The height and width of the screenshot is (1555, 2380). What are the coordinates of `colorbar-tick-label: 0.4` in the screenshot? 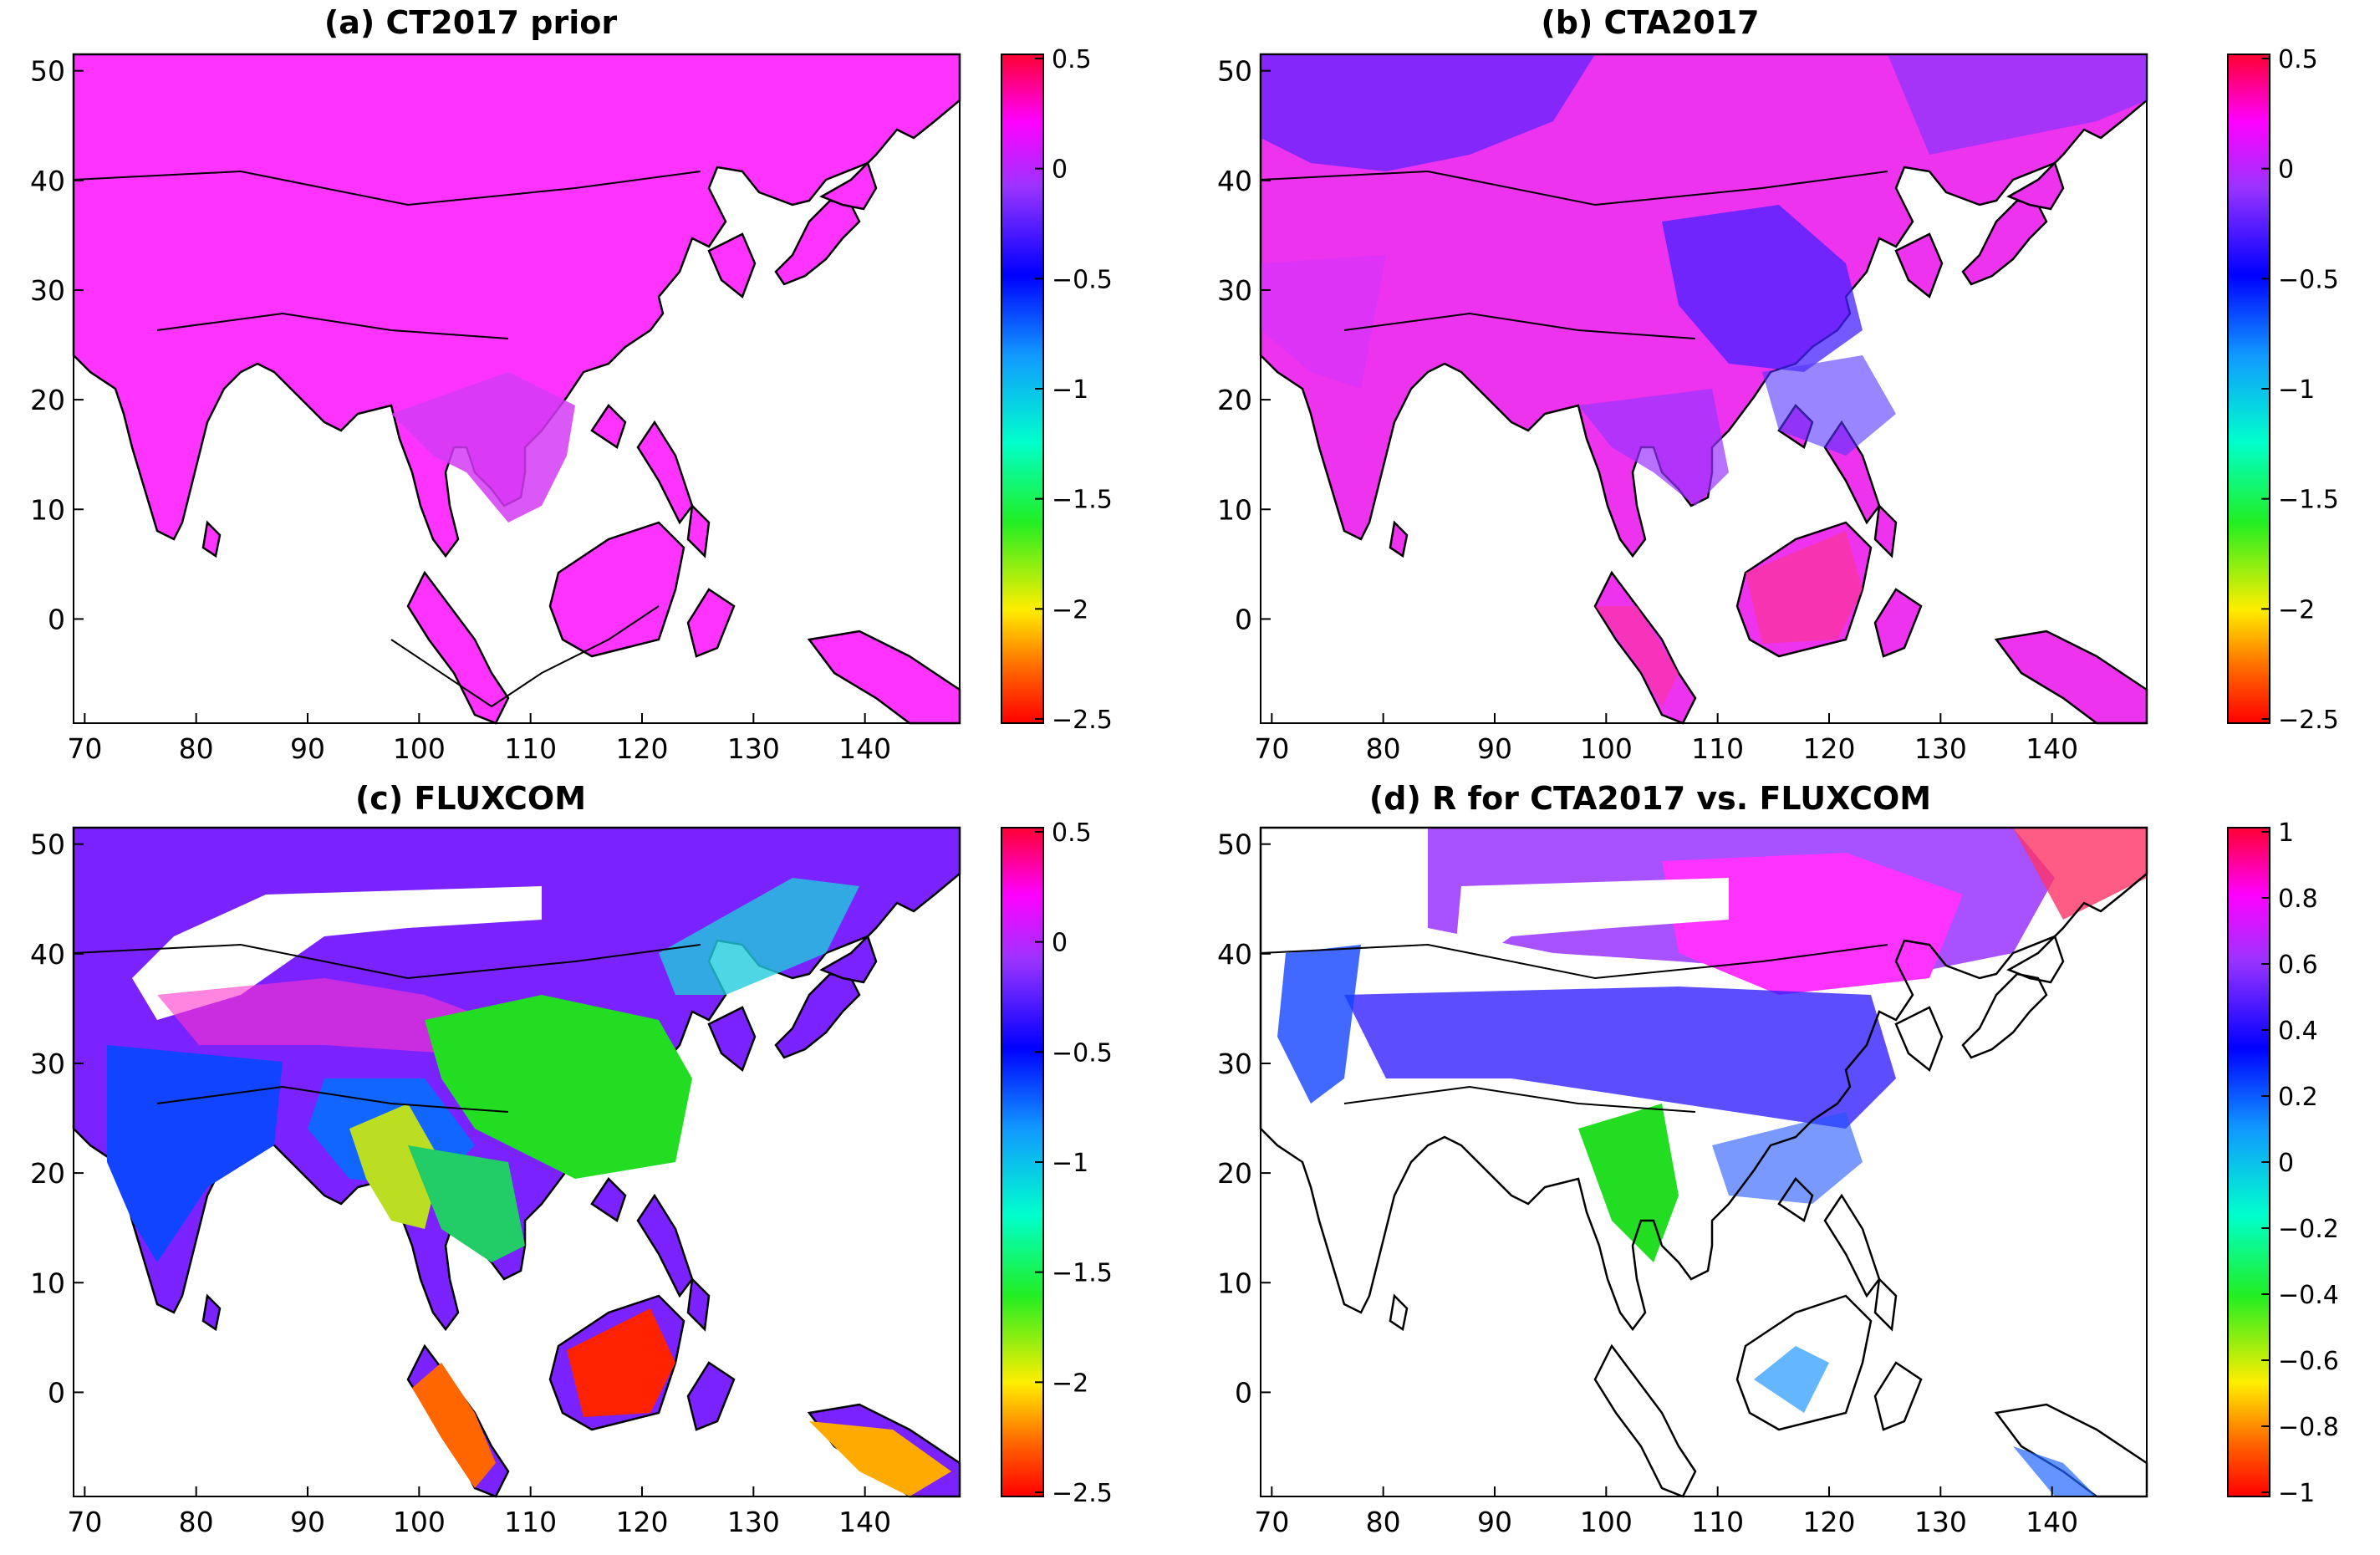 It's located at (2298, 1031).